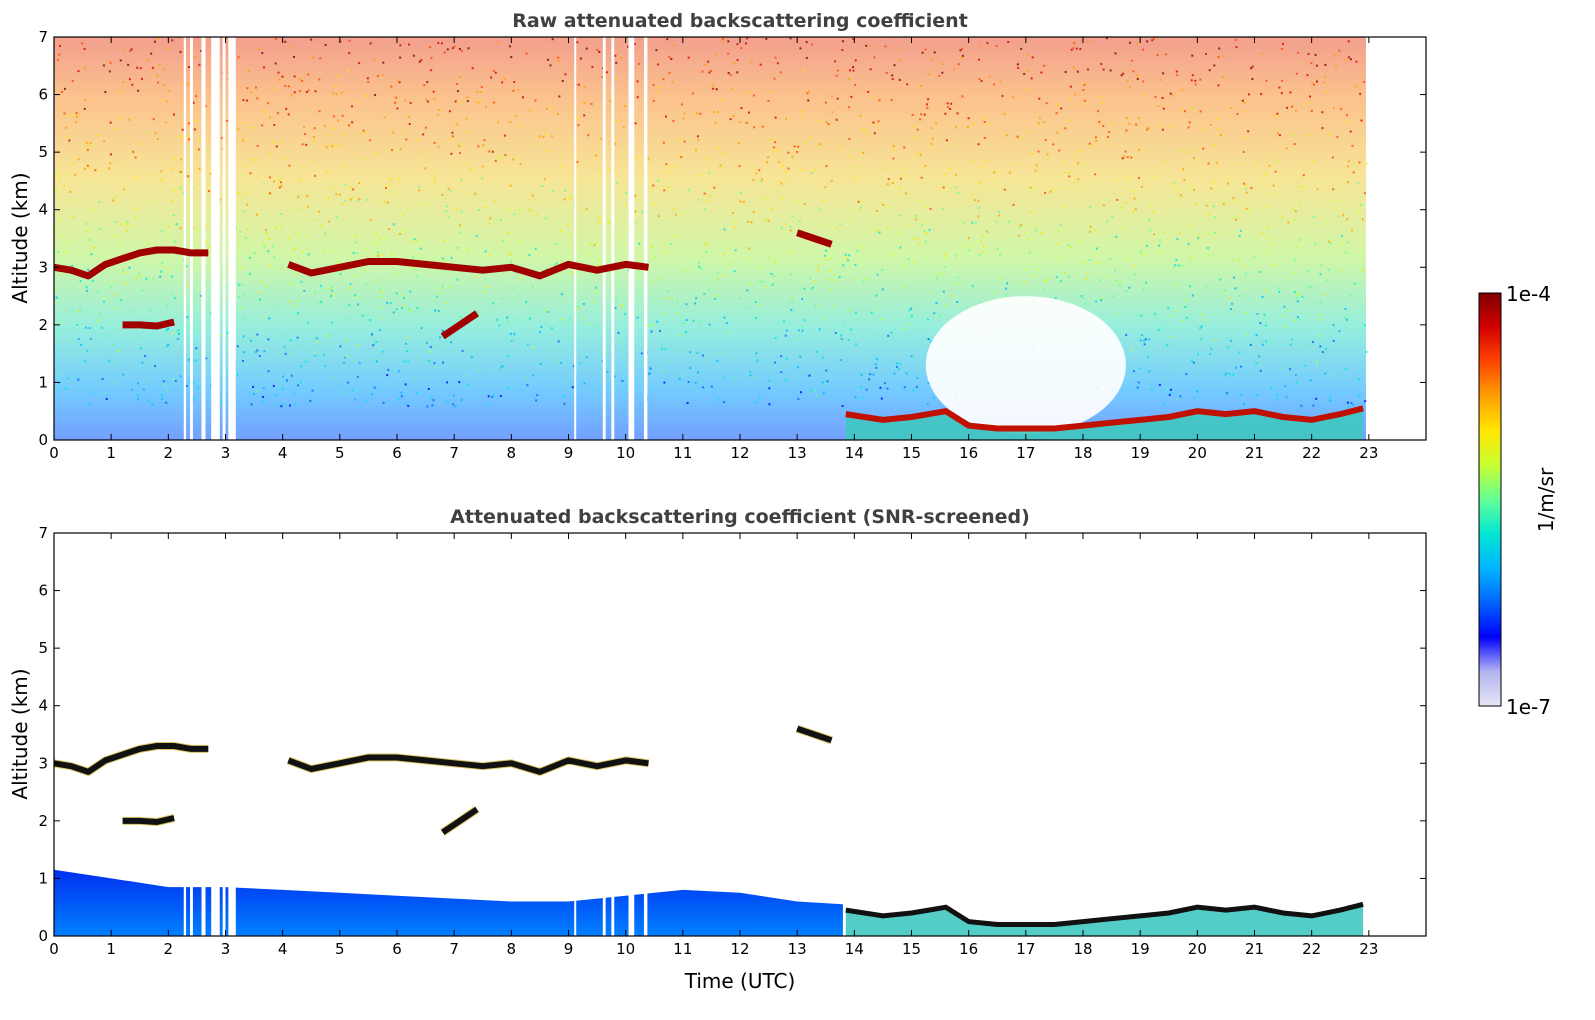  What do you see at coordinates (625, 453) in the screenshot?
I see `x-tick-label: 10` at bounding box center [625, 453].